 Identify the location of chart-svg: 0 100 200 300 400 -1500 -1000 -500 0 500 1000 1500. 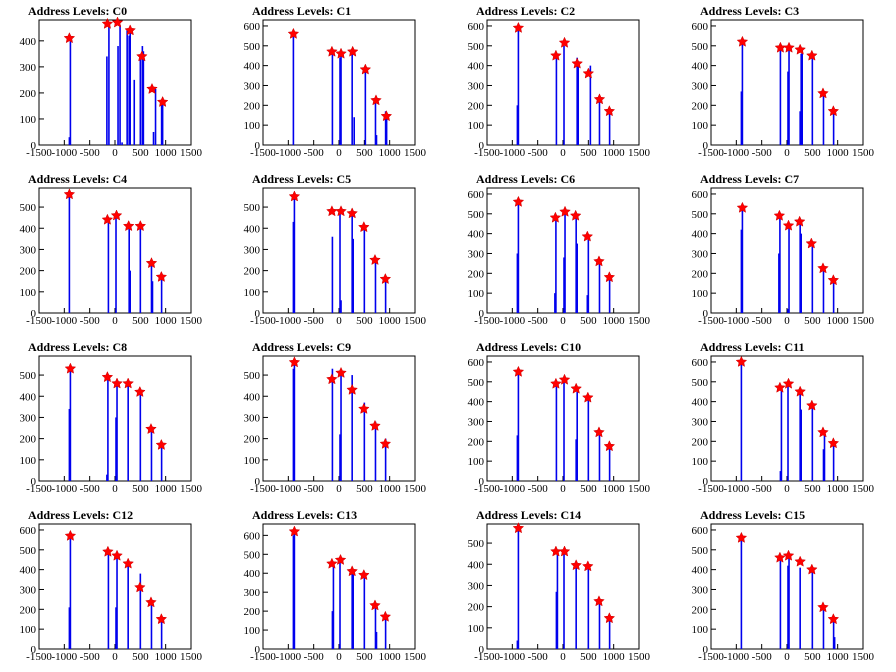
(111, 87).